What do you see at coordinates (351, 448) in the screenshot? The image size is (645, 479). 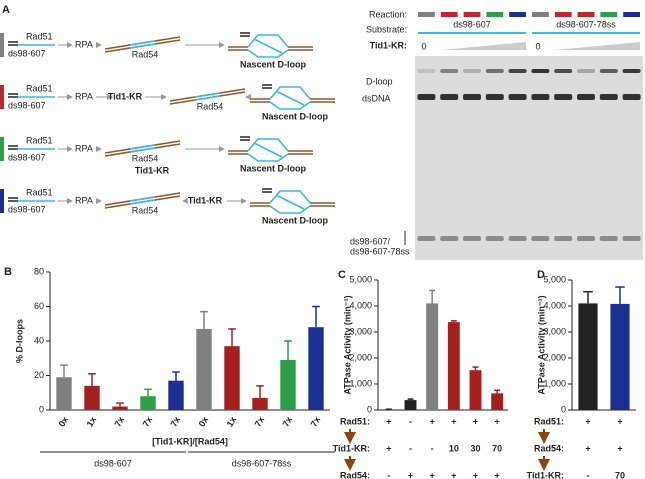 I see `condition-label: Tid1-KR:` at bounding box center [351, 448].